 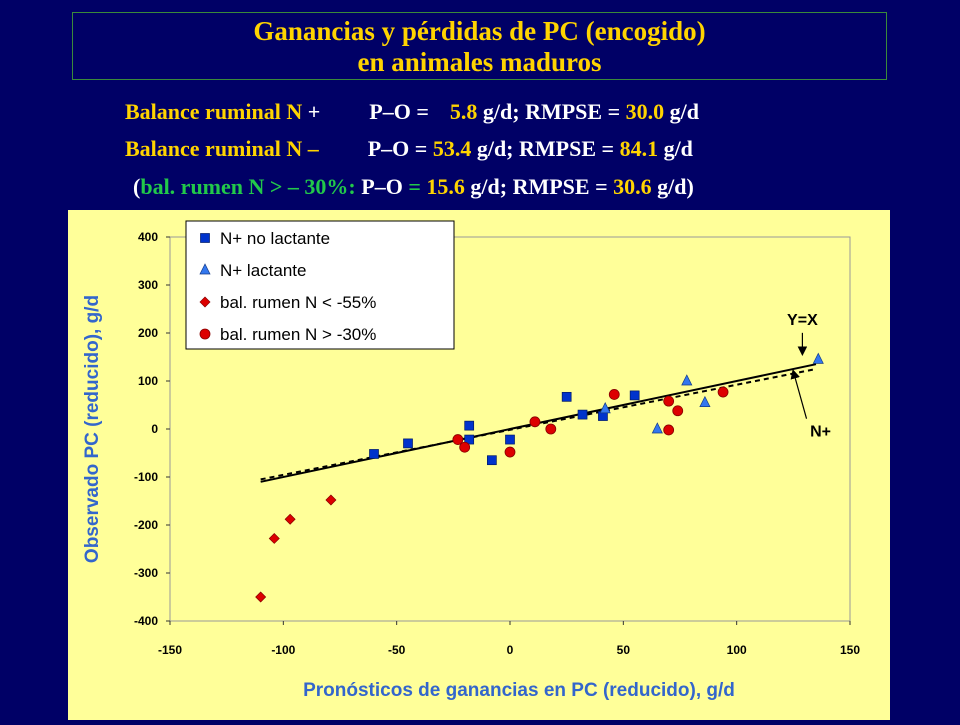 I want to click on y-axis-label: Observado PC (reducido), g/d, so click(x=92, y=429).